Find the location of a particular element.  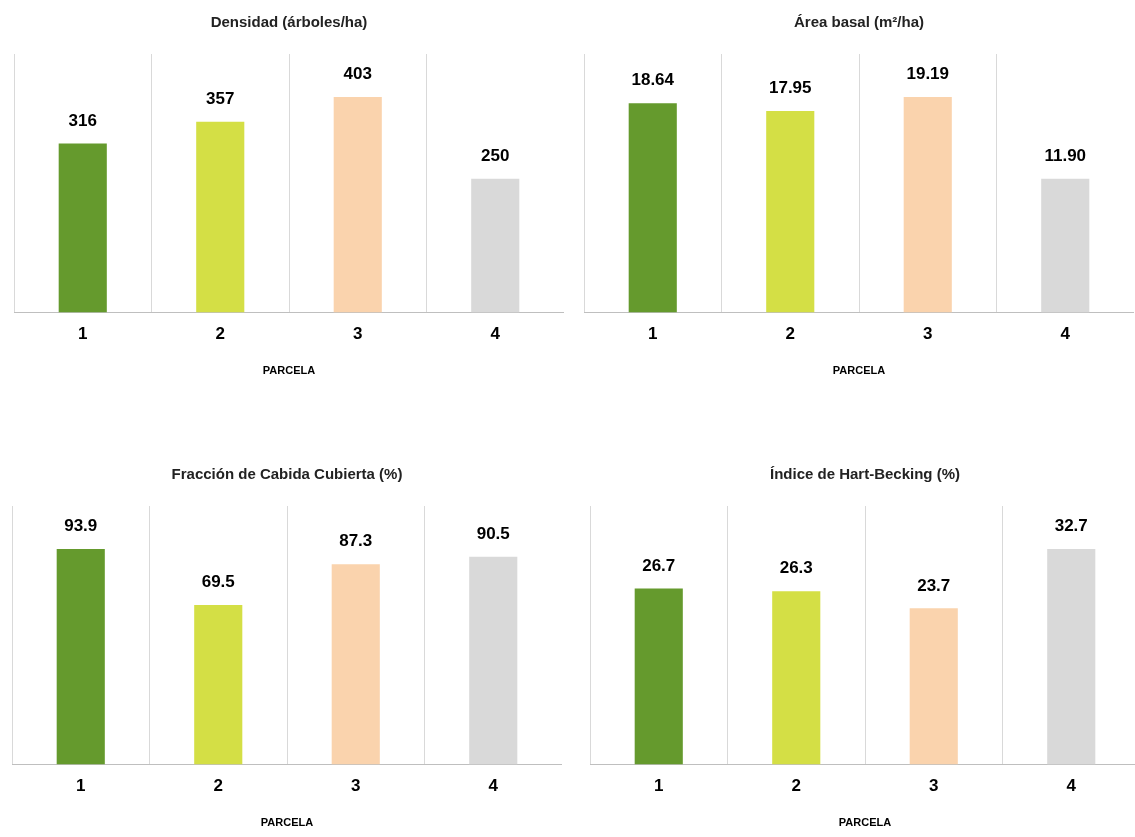

data-label: 11.90 is located at coordinates (1065, 156).